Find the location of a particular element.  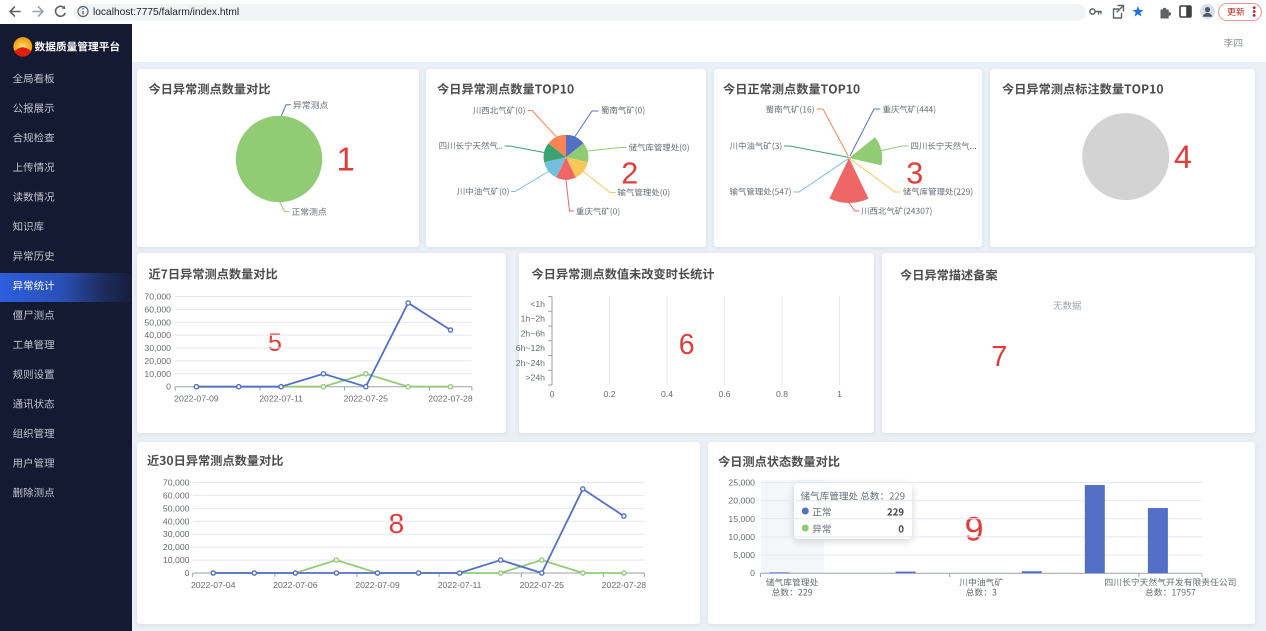

svg-text: <1h is located at coordinates (537, 304).